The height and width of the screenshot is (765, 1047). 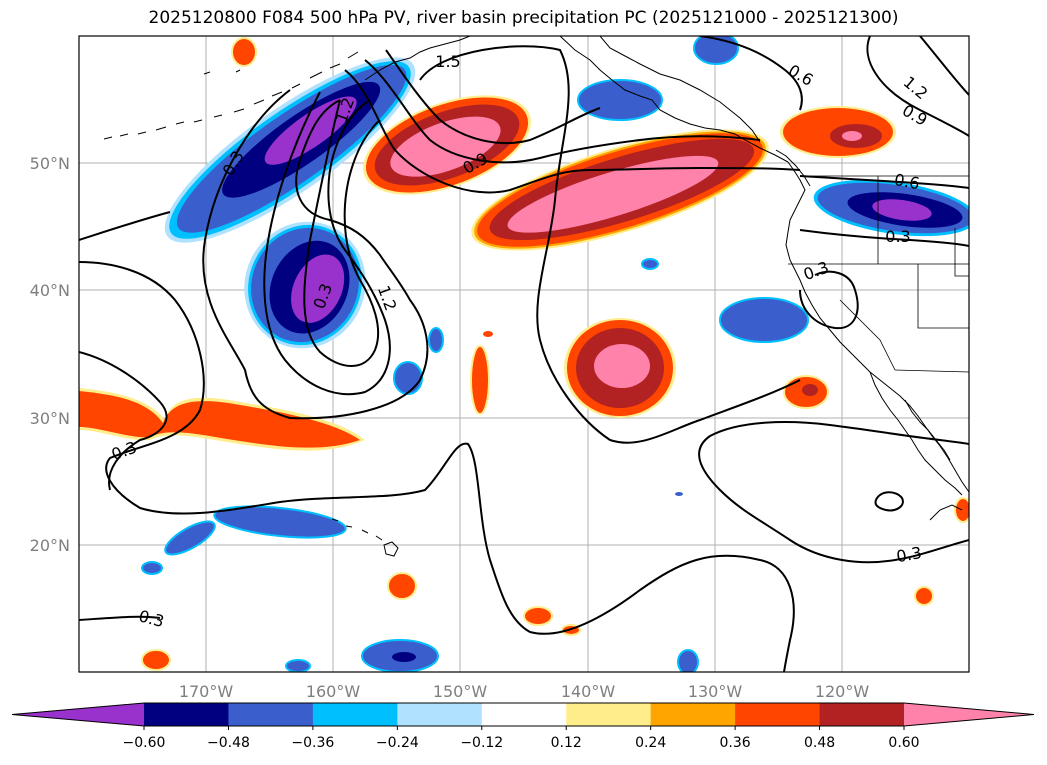 What do you see at coordinates (144, 743) in the screenshot?
I see `colorbar-tick-label: −0.60` at bounding box center [144, 743].